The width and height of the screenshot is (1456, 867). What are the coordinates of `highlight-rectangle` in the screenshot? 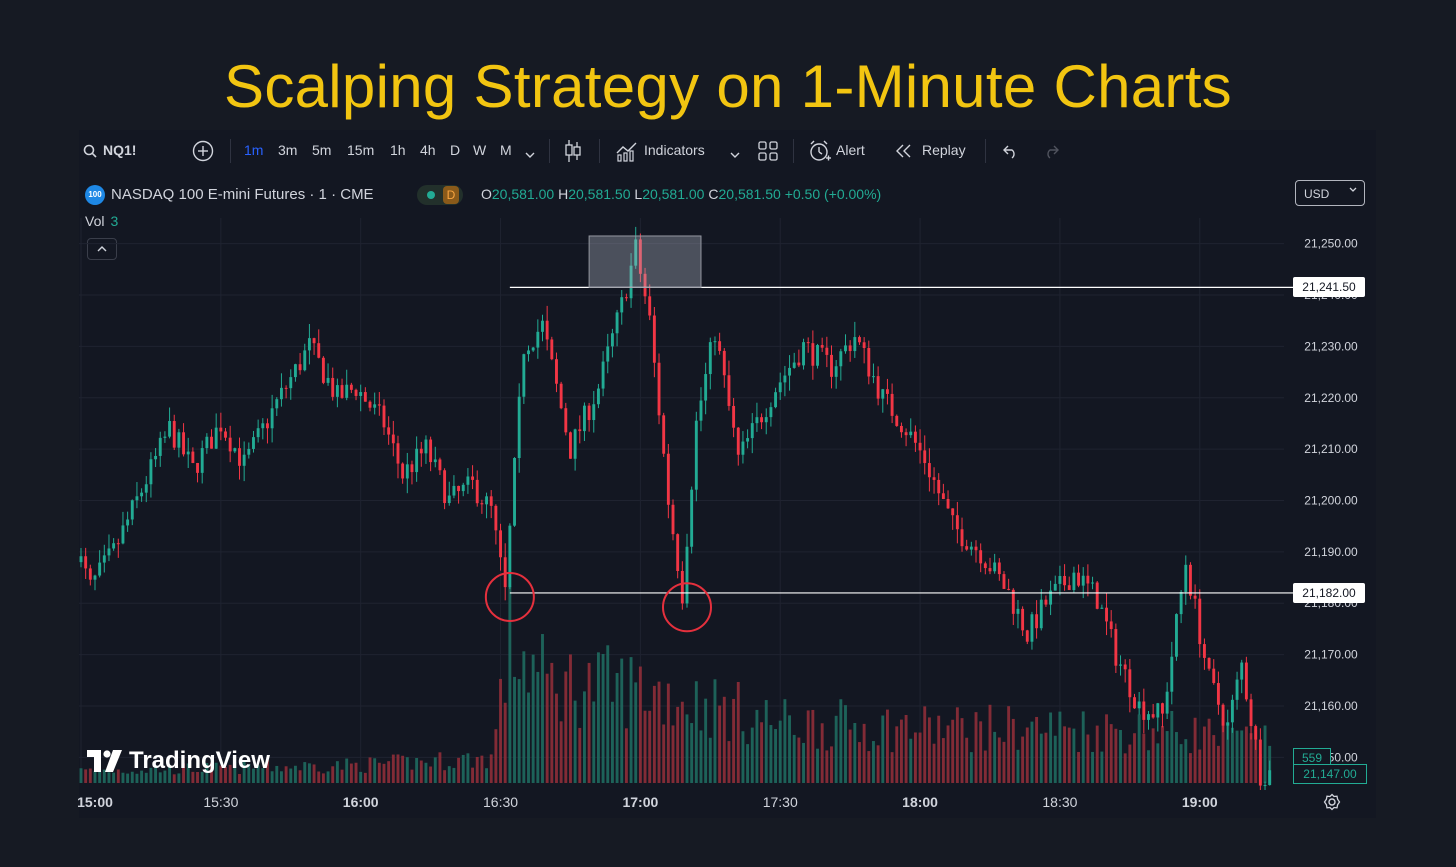 It's located at (645, 261).